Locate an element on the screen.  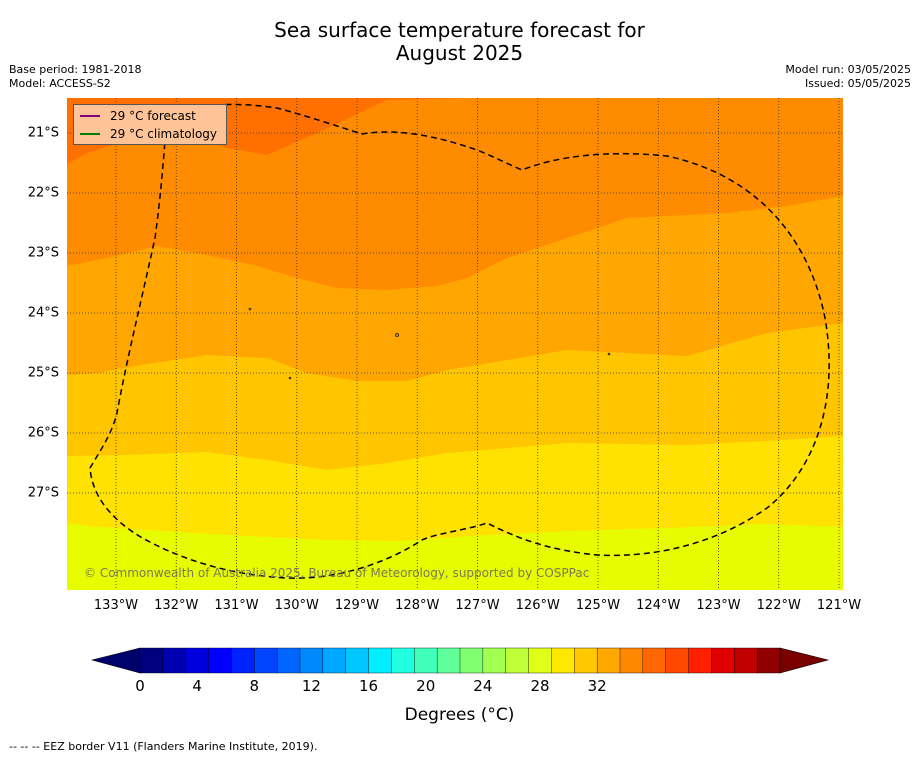
title-line-1: Sea surface temperature forecast for is located at coordinates (459, 30).